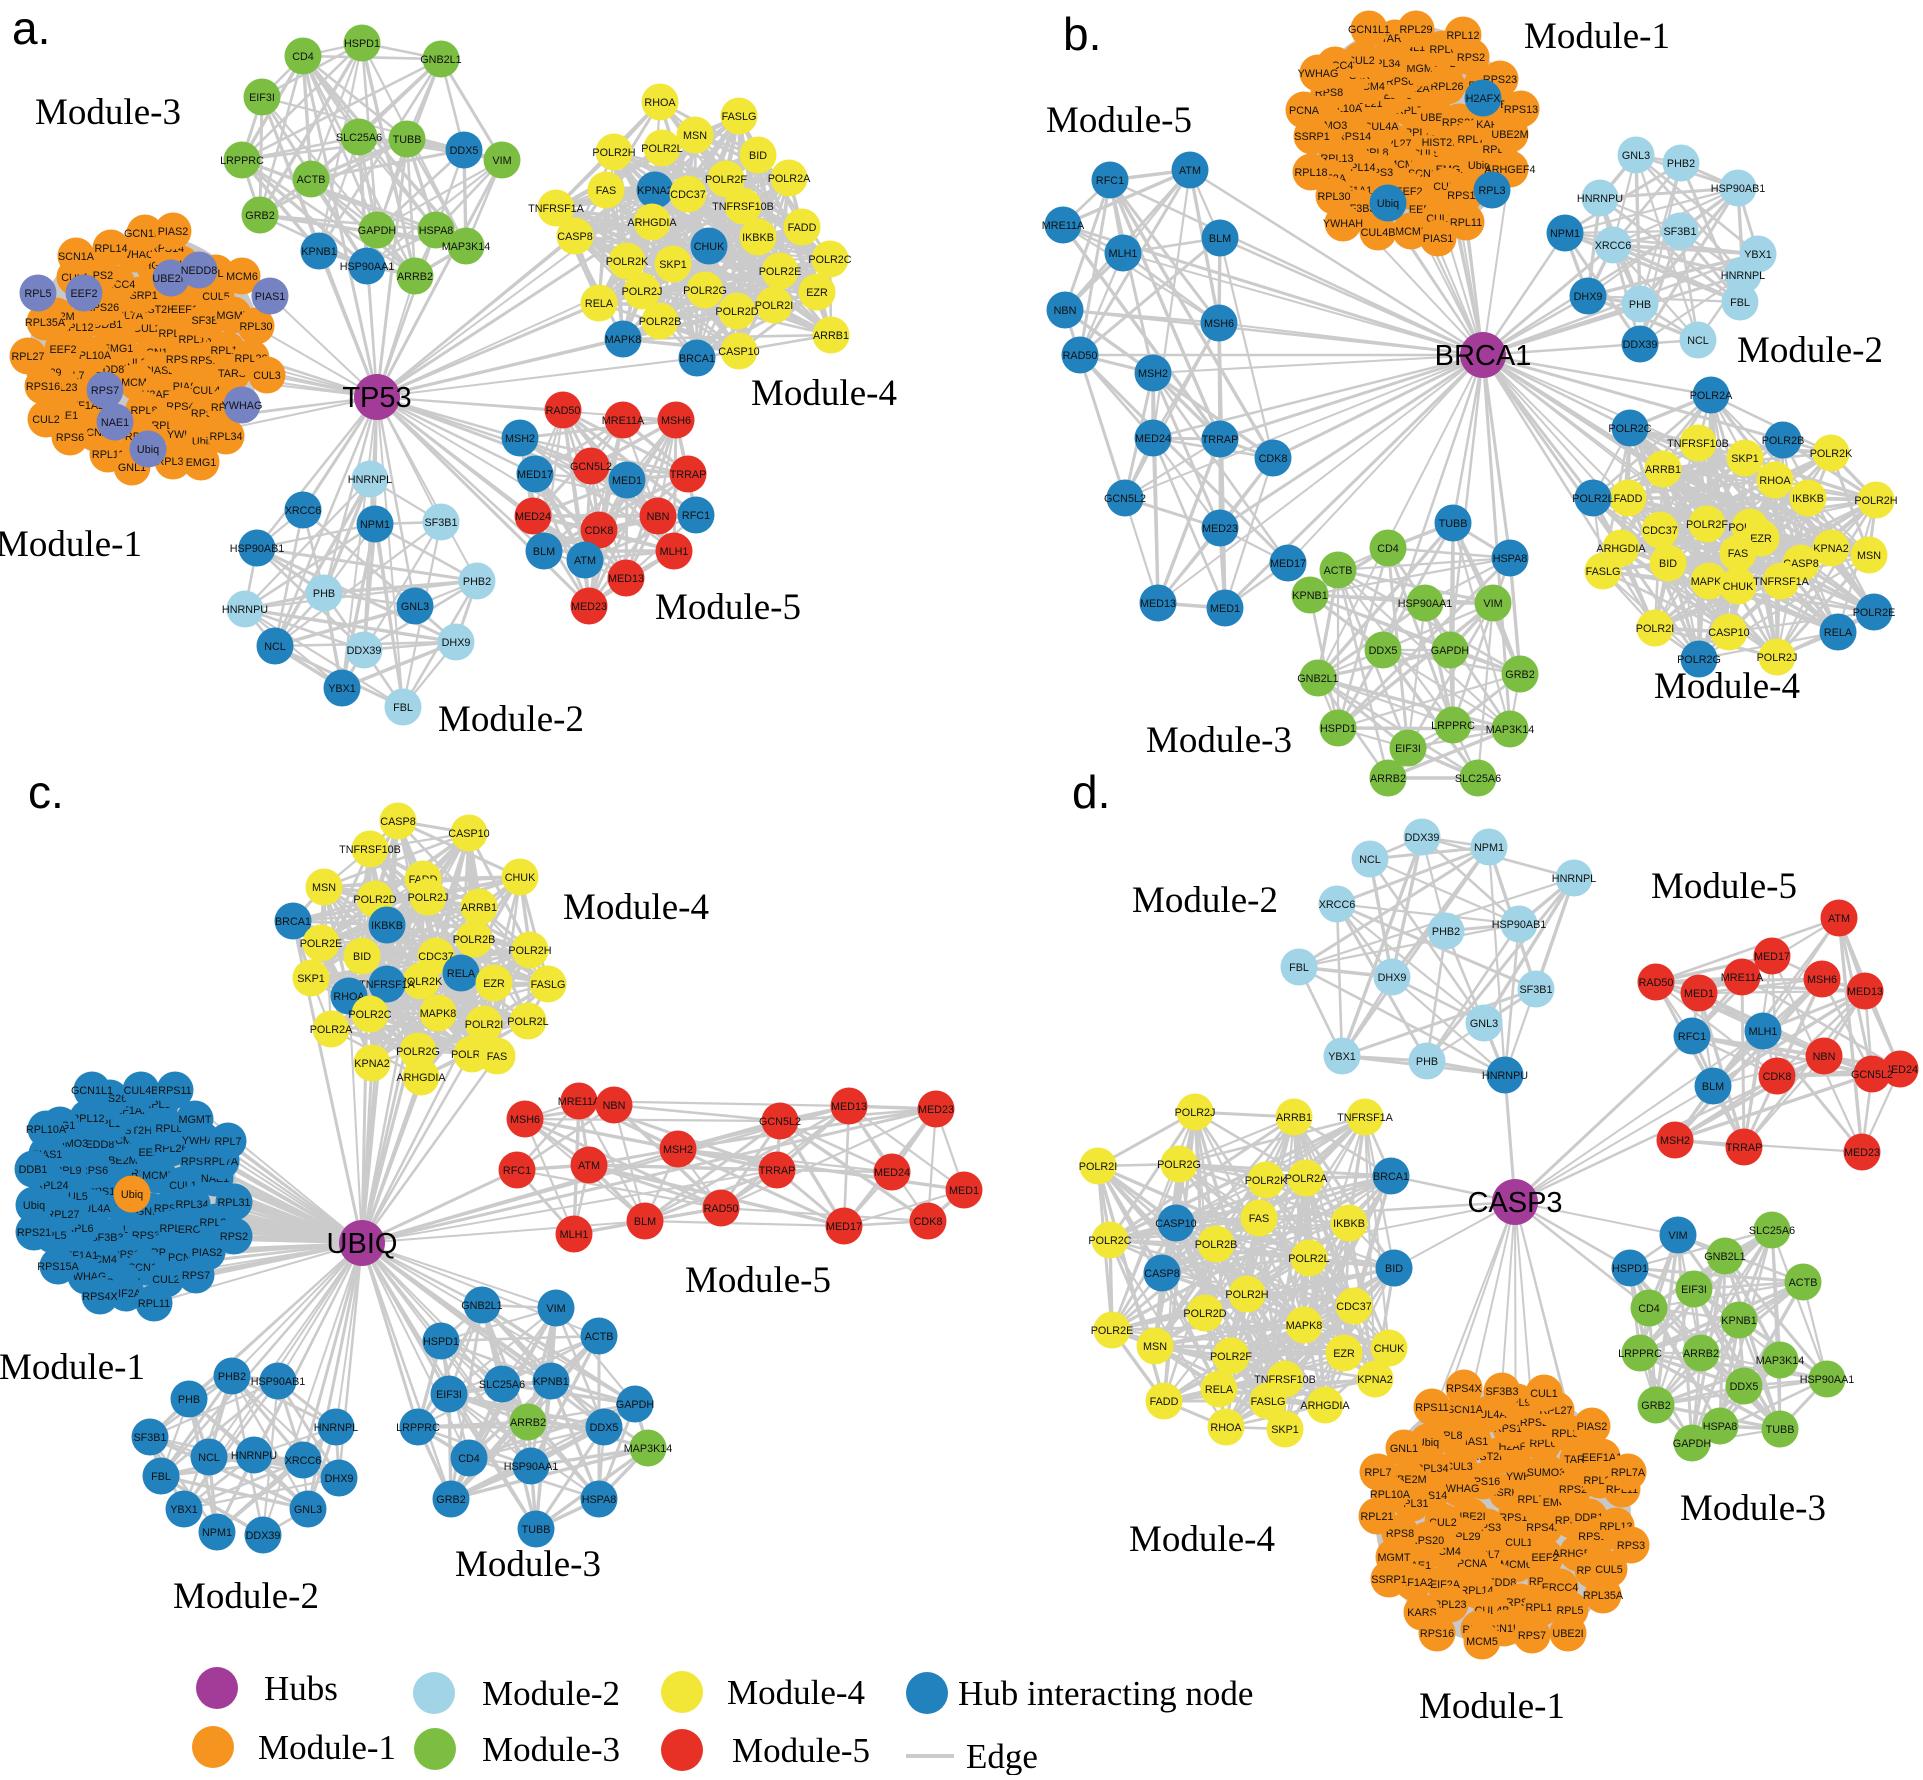  Describe the element at coordinates (46, 420) in the screenshot. I see `svg-text: CUL2` at that location.